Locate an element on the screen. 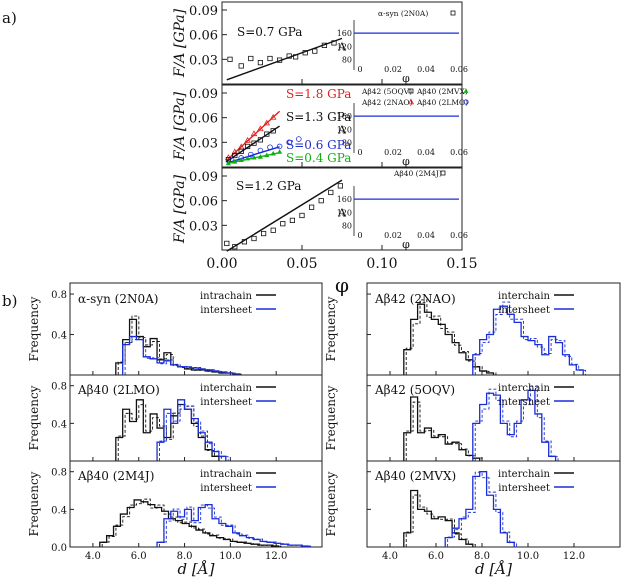 The height and width of the screenshot is (578, 624). x-tick-label: 0.05 is located at coordinates (301, 264).